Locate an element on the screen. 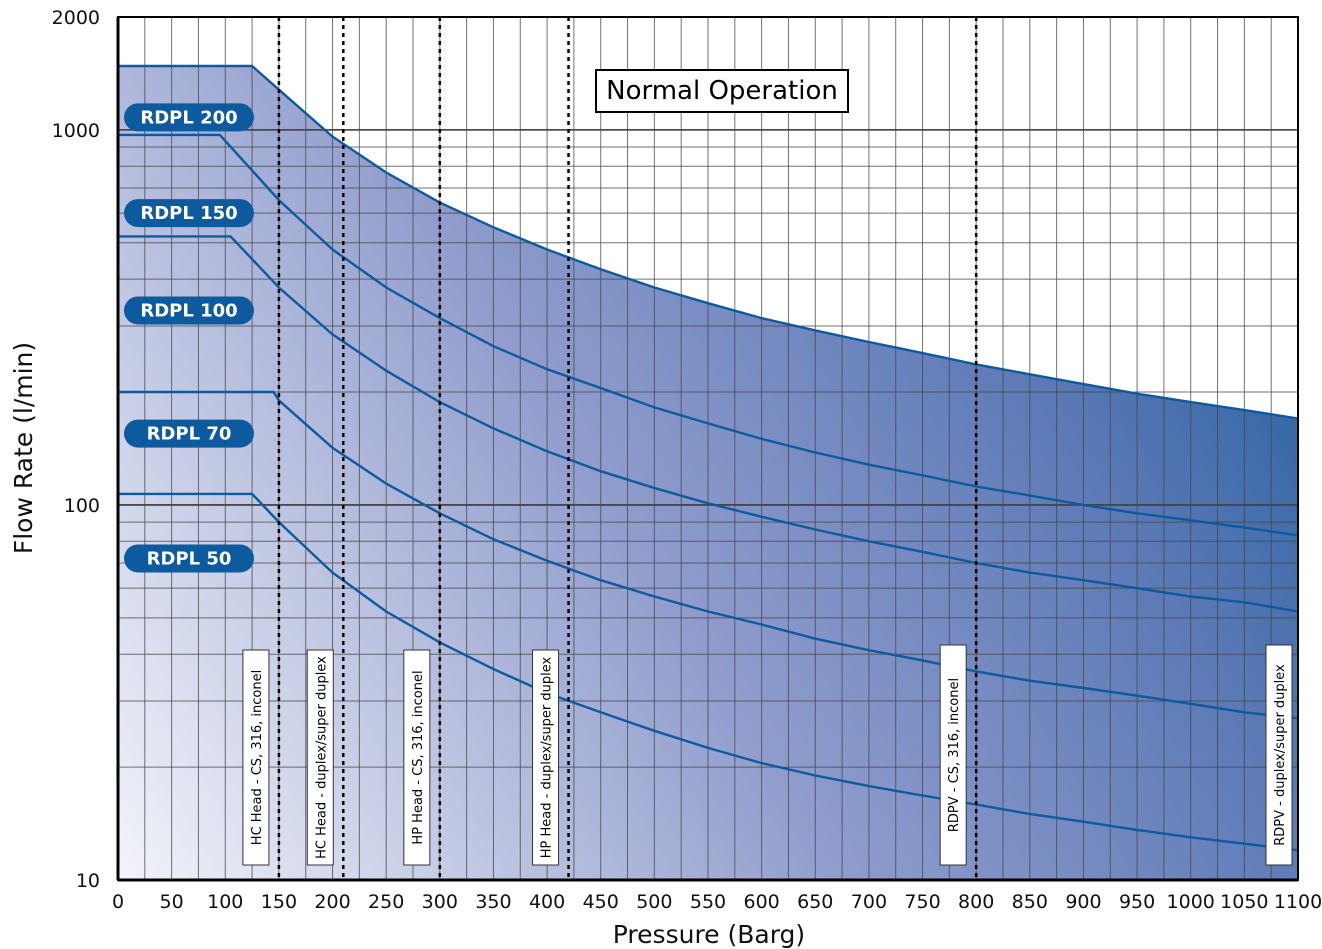  banner-box is located at coordinates (722, 91).